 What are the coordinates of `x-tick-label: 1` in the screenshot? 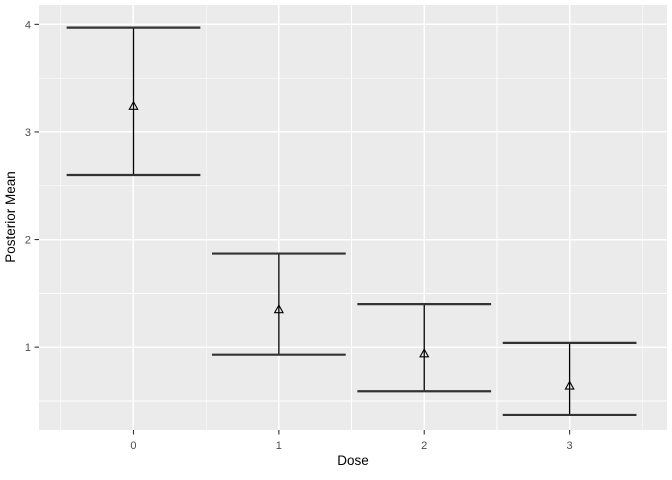 It's located at (279, 446).